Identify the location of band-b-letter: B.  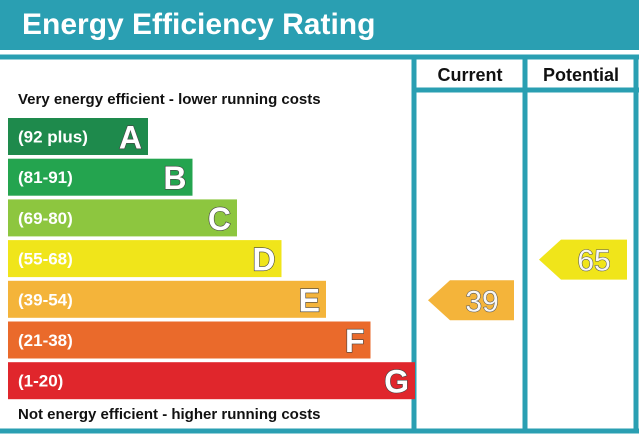
(174, 178).